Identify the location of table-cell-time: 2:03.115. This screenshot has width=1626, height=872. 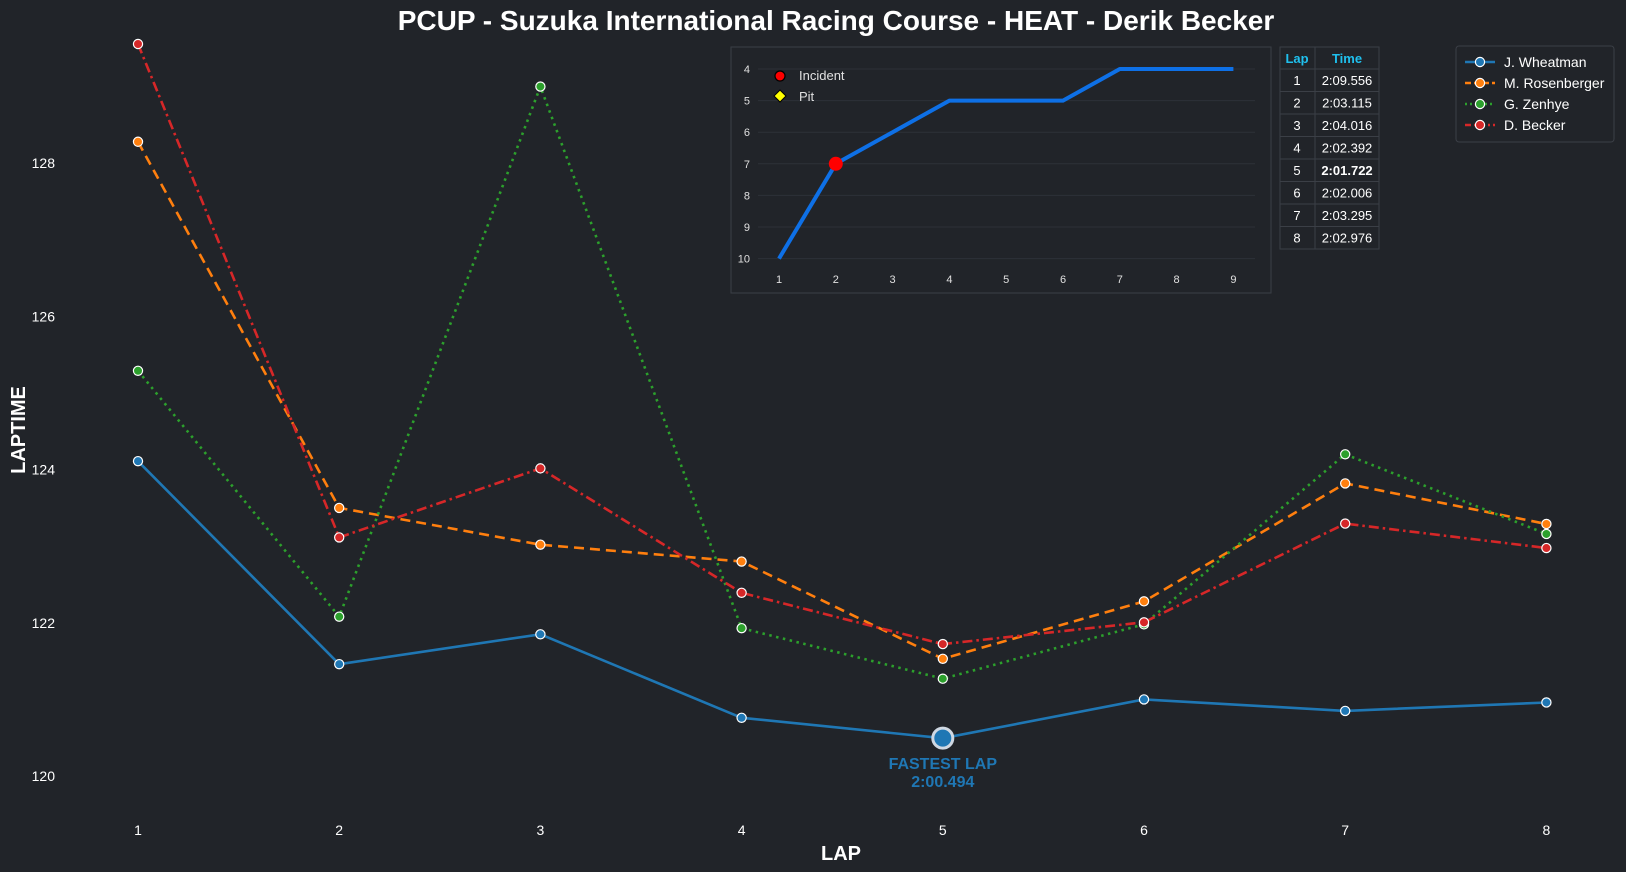
(1347, 103).